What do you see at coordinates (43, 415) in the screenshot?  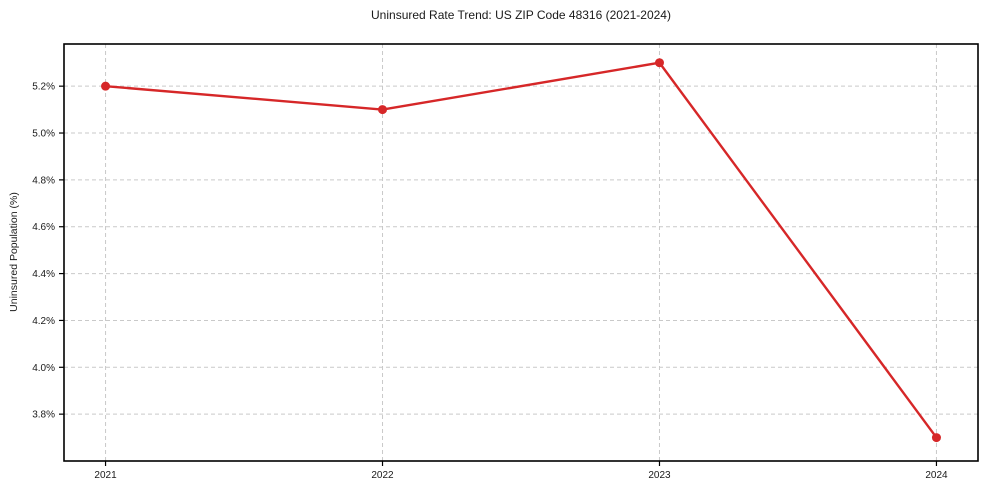 I see `y-tick-label: 3.8%` at bounding box center [43, 415].